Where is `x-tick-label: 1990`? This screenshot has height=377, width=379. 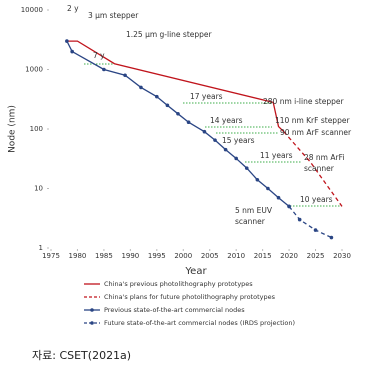 x-tick-label: 1990 is located at coordinates (130, 256).